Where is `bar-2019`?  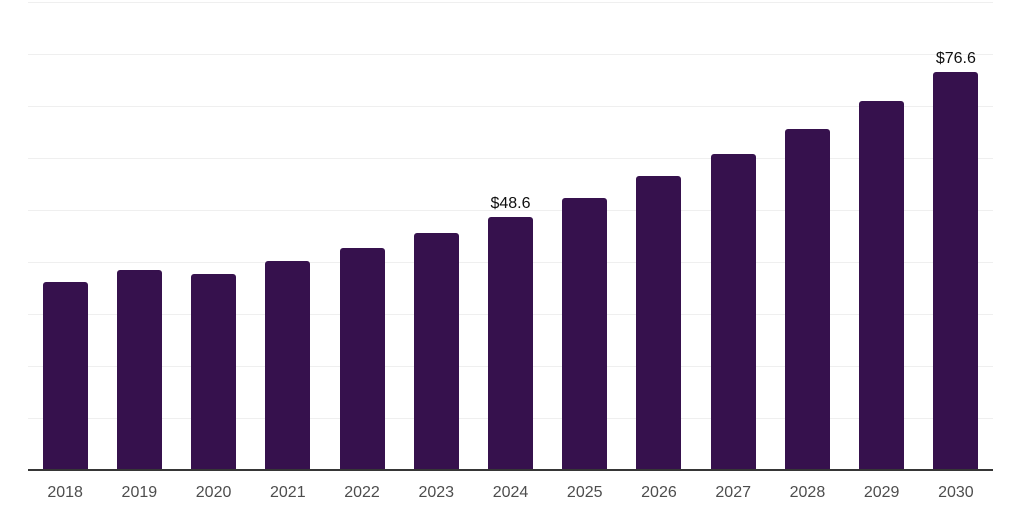
bar-2019 is located at coordinates (139, 369).